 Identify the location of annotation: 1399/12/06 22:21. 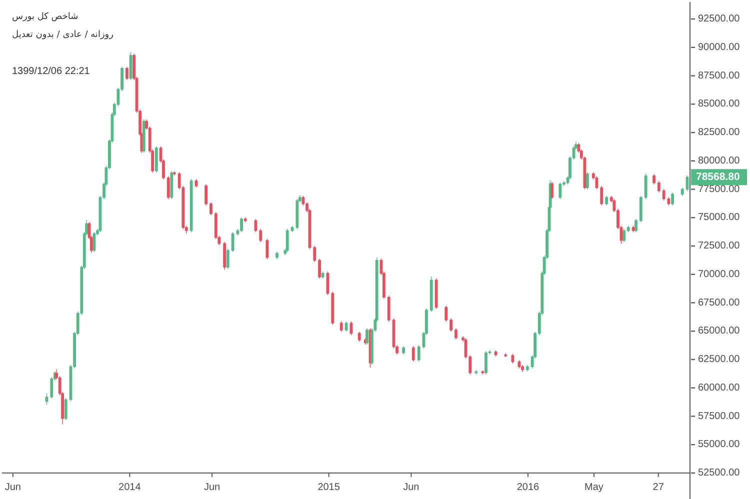
(51, 71).